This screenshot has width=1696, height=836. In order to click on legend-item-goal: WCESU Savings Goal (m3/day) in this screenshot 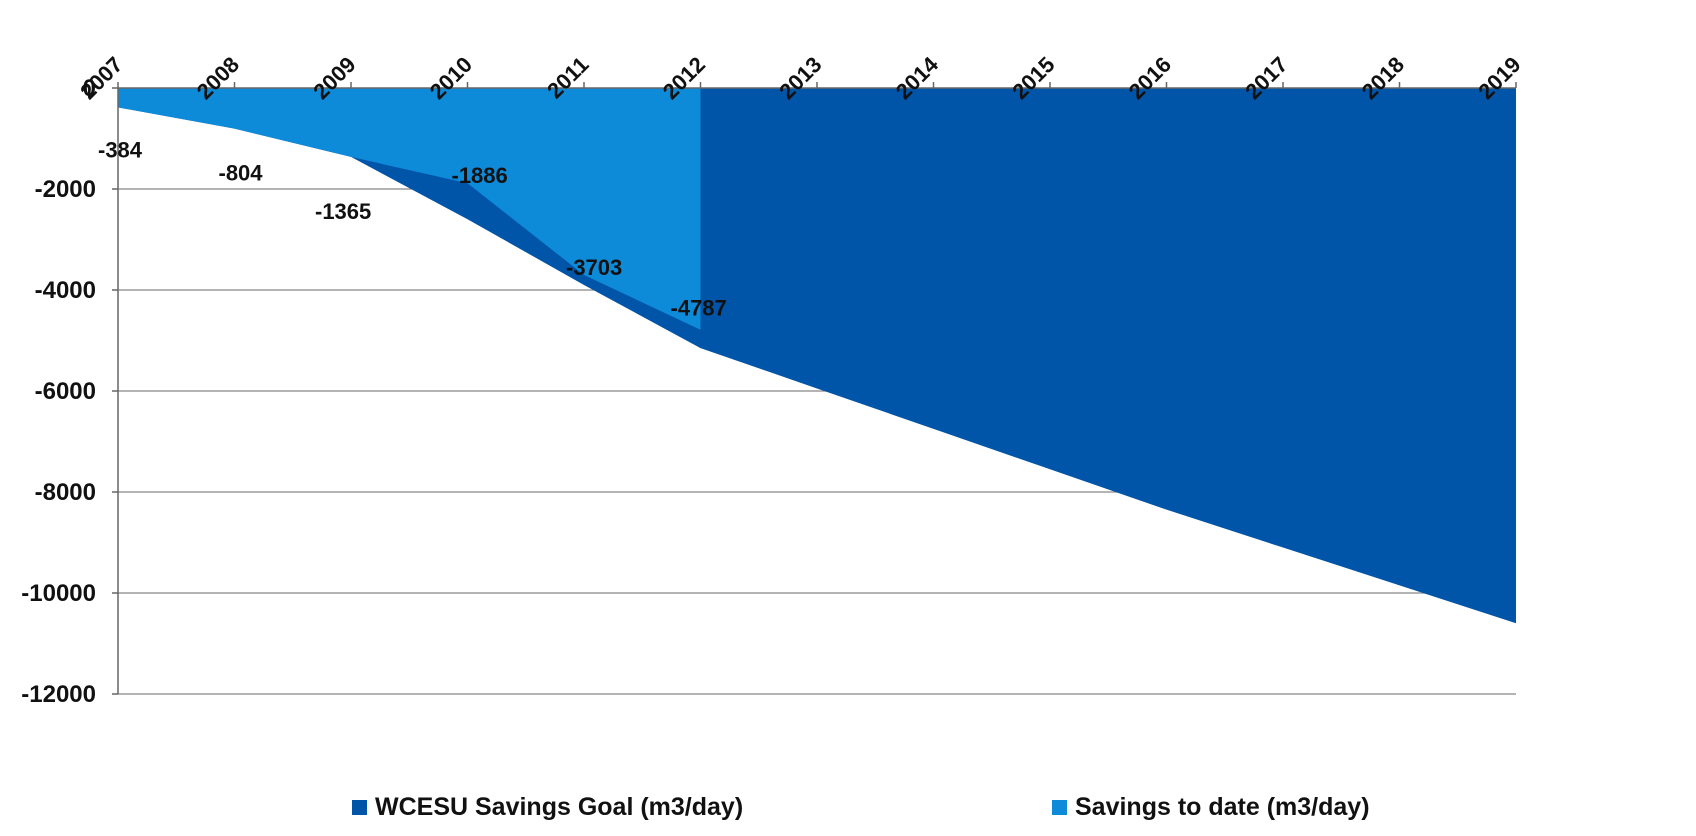, I will do `click(547, 807)`.